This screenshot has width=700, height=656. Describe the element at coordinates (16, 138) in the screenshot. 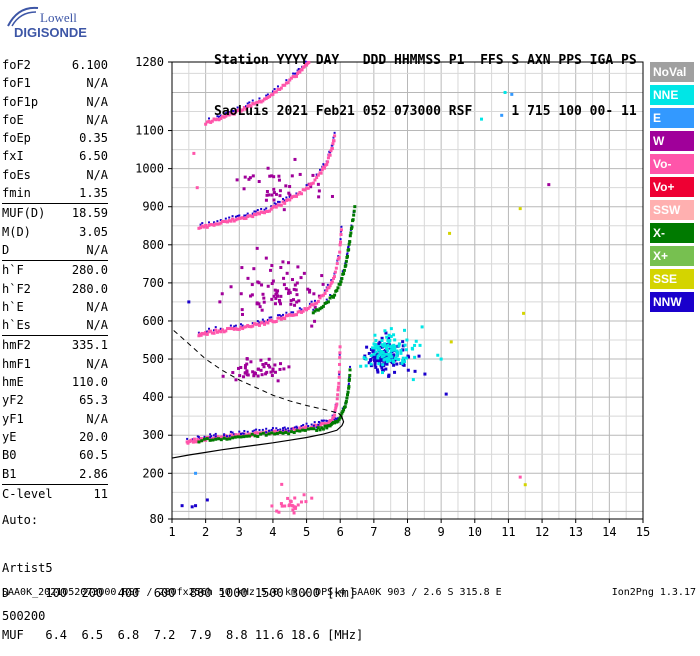

I see `param-key: foEp` at that location.